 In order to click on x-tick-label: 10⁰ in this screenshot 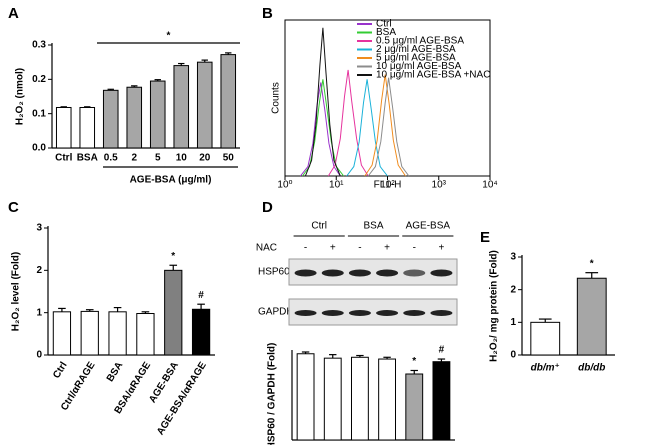, I will do `click(284, 185)`.